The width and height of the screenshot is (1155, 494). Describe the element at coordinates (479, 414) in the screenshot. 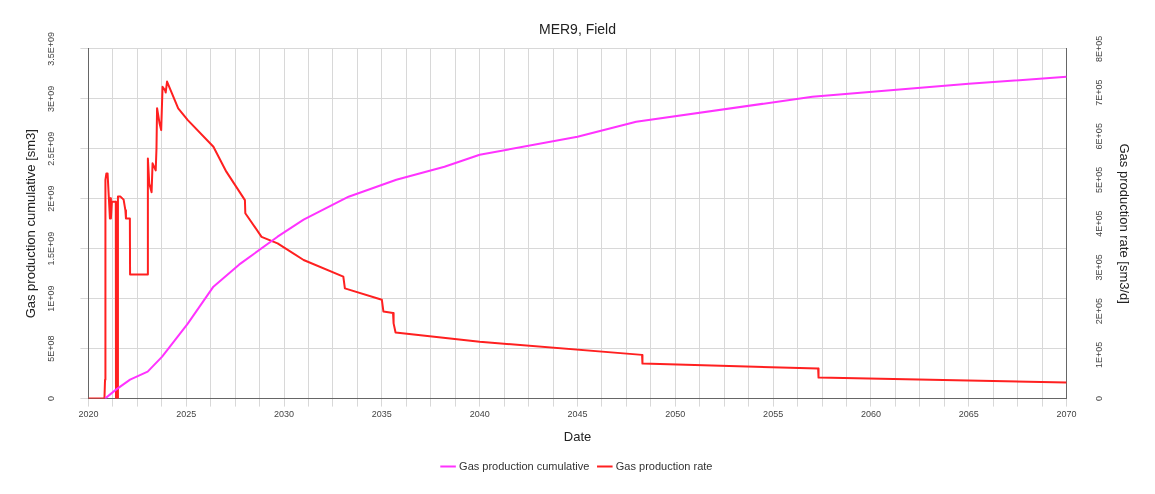

I see `x-tick-label: 2040` at that location.